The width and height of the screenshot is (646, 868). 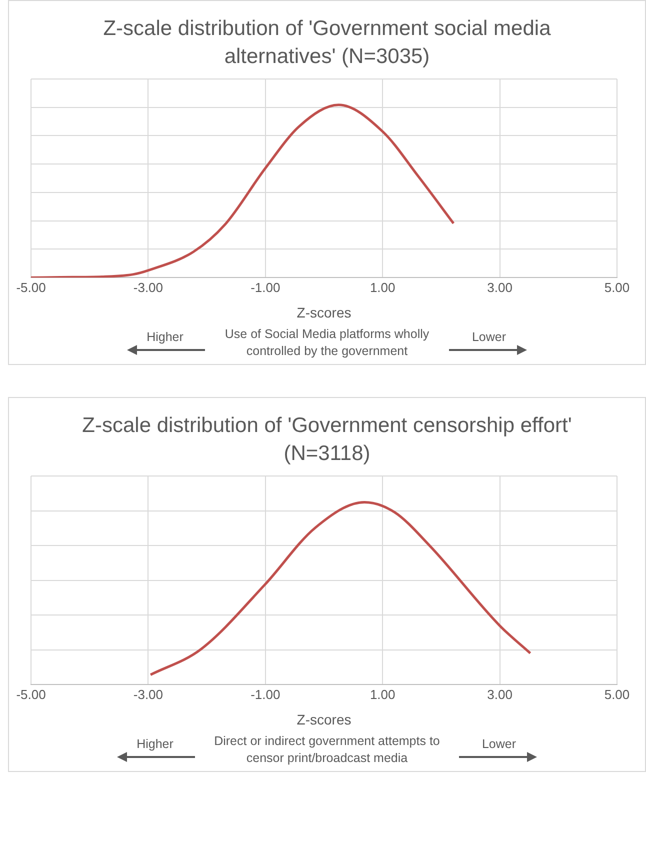 What do you see at coordinates (327, 440) in the screenshot?
I see `chart-title: Z-scale distribution of 'Government censorship effort' (N=3118)` at bounding box center [327, 440].